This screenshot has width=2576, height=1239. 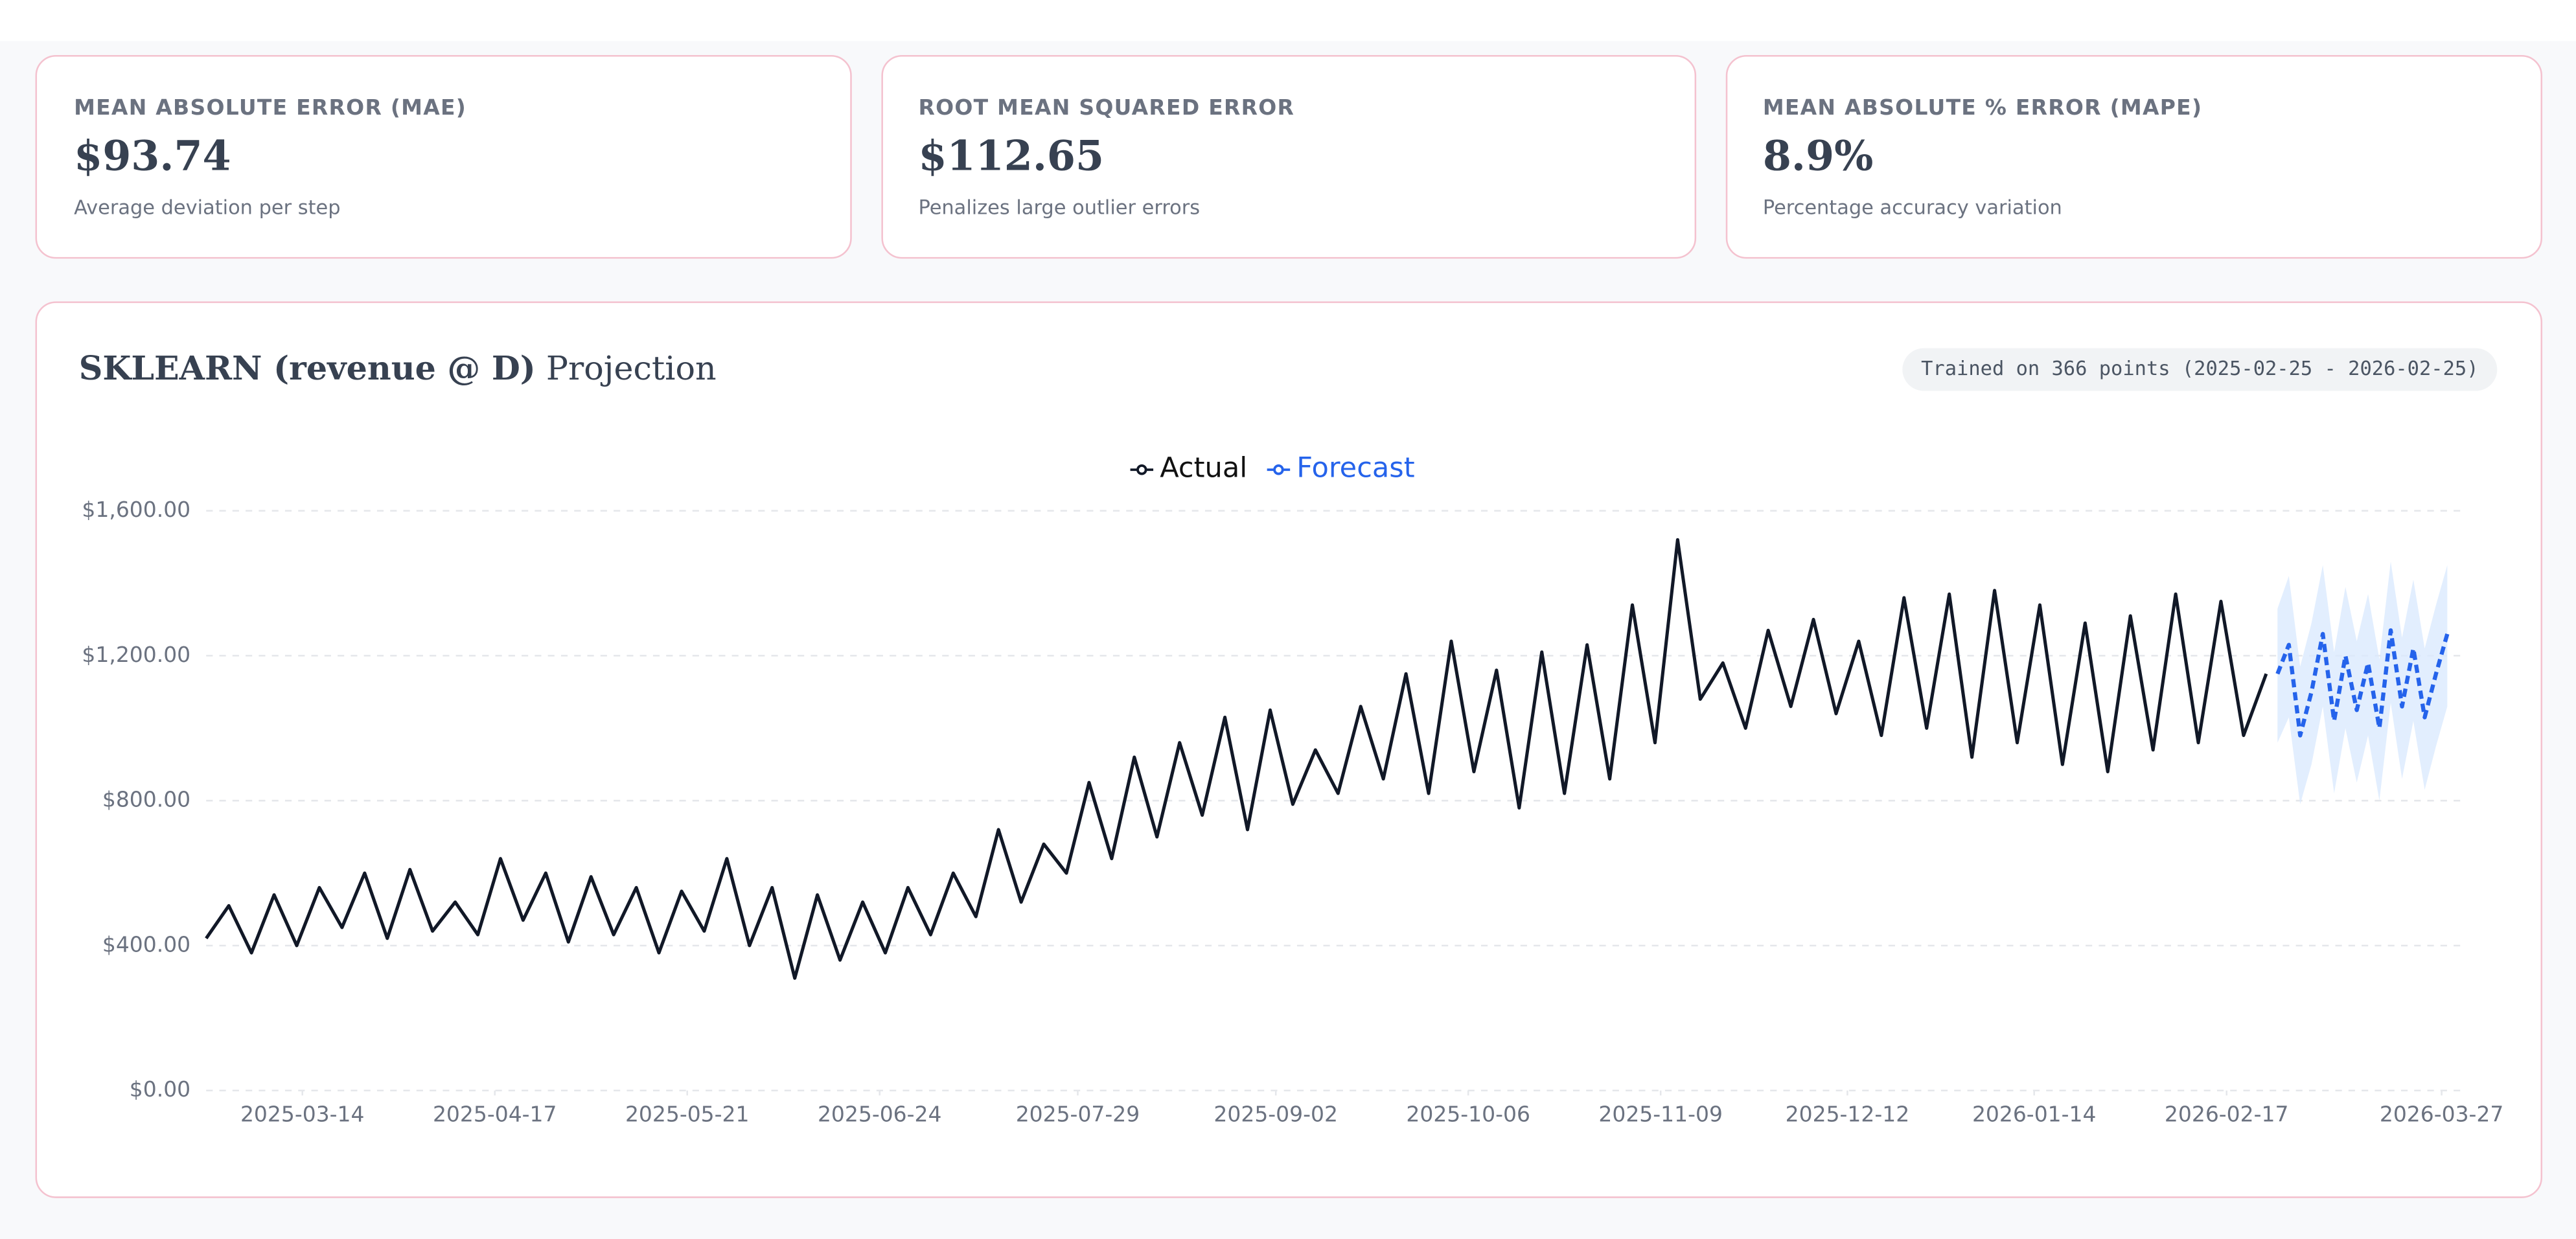 I want to click on chart-title: SKLEARN (revenue @ D) Projection, so click(x=398, y=367).